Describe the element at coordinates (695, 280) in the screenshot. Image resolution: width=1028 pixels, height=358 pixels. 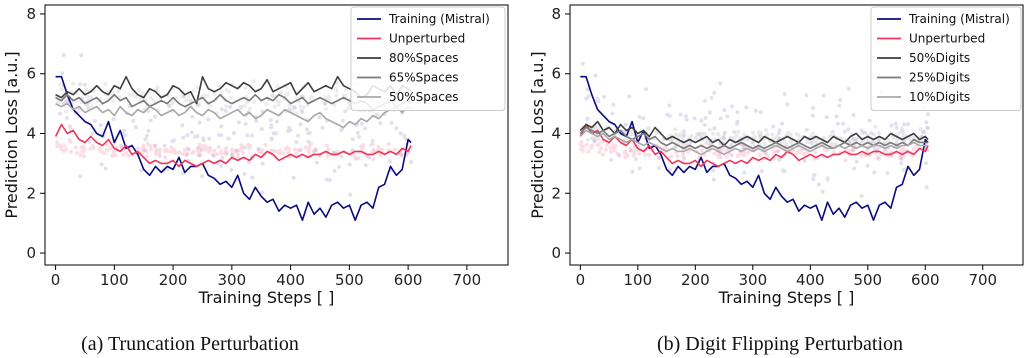
I see `x-tick-label: 200` at that location.